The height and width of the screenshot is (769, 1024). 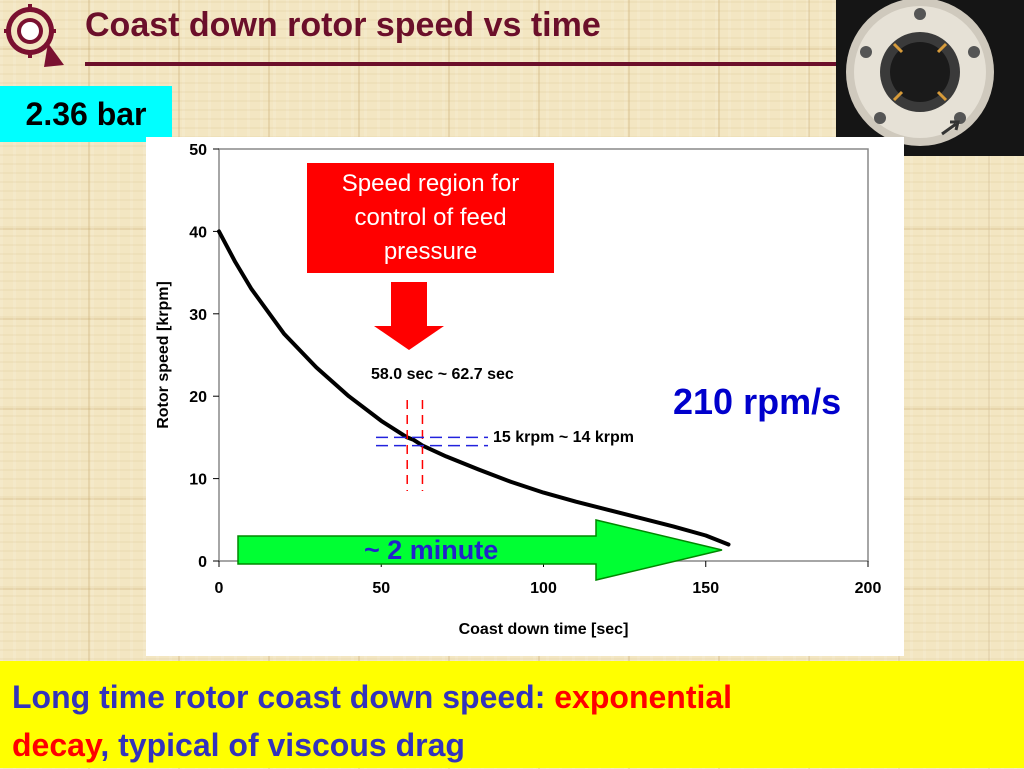 What do you see at coordinates (86, 114) in the screenshot?
I see `pressure-badge: 2.36 bar` at bounding box center [86, 114].